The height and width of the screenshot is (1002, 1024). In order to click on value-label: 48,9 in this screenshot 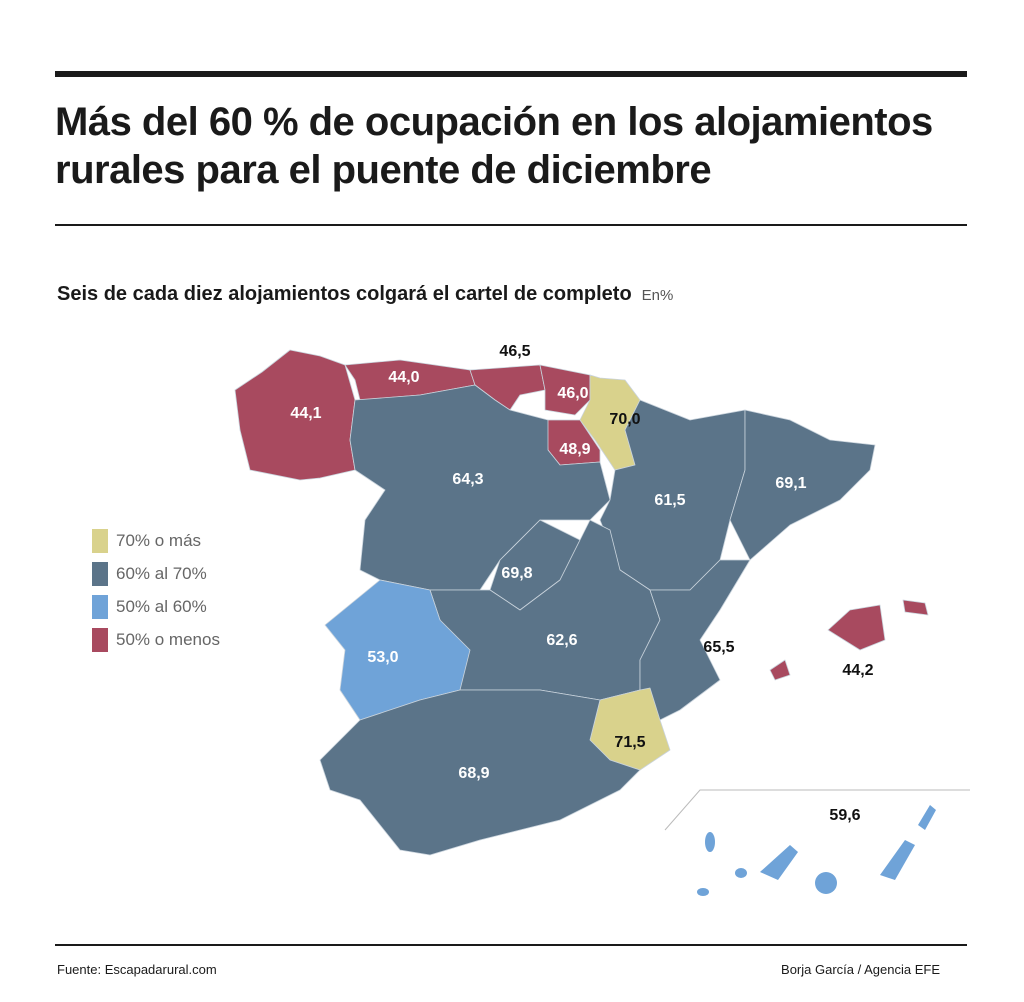, I will do `click(574, 449)`.